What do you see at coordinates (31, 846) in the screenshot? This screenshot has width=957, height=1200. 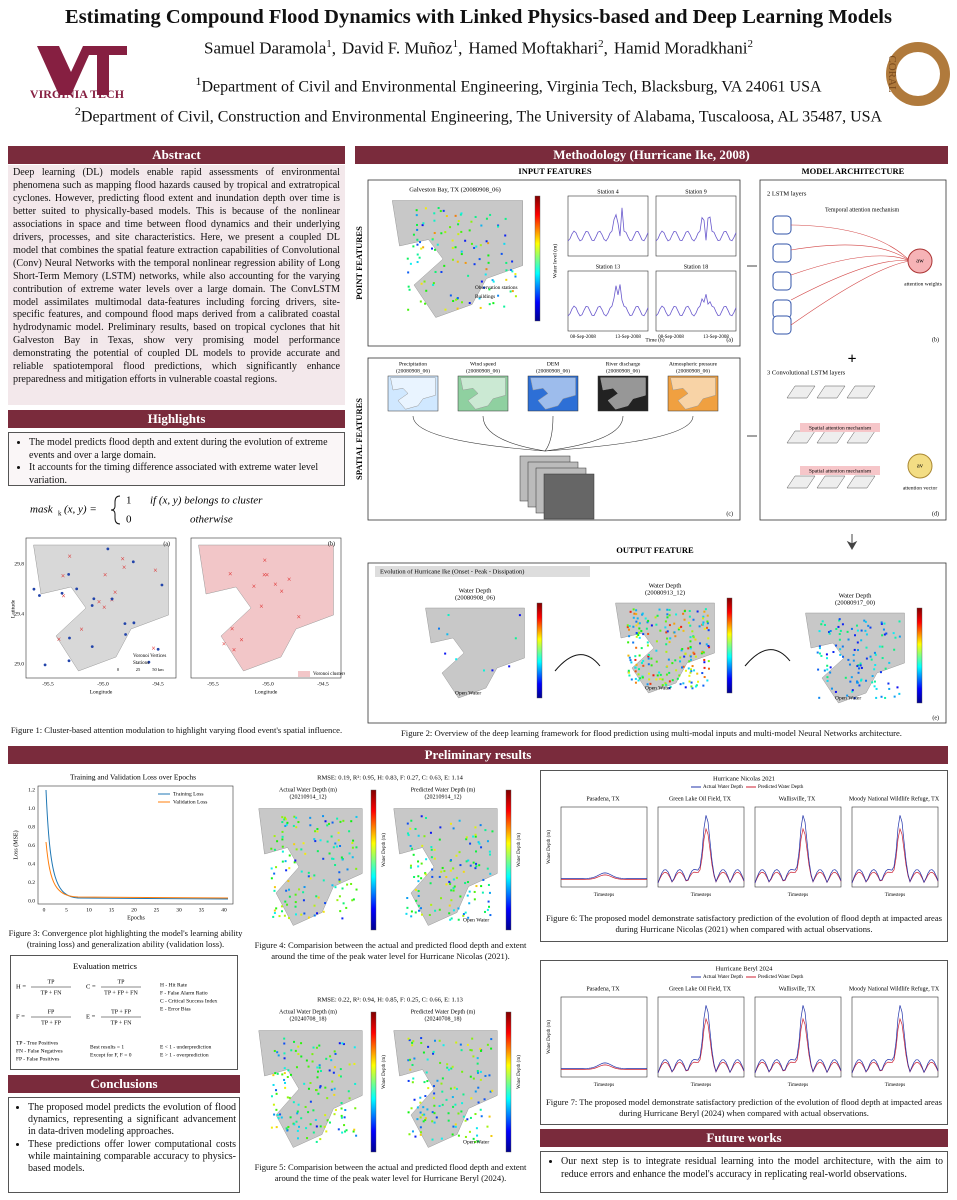 I see `label: 0.6` at bounding box center [31, 846].